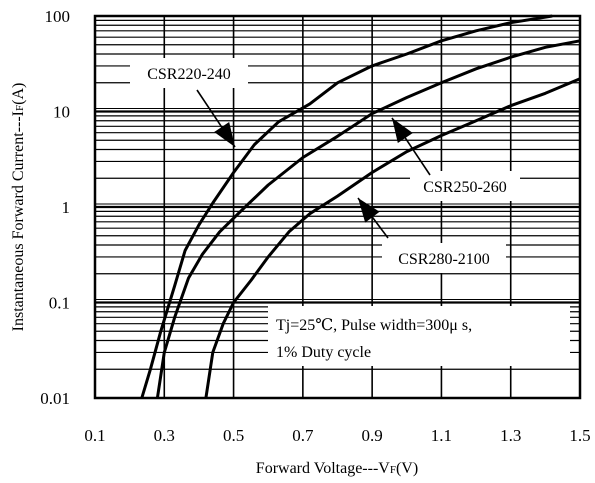  What do you see at coordinates (94, 435) in the screenshot?
I see `x-tick-label: 0.1` at bounding box center [94, 435].